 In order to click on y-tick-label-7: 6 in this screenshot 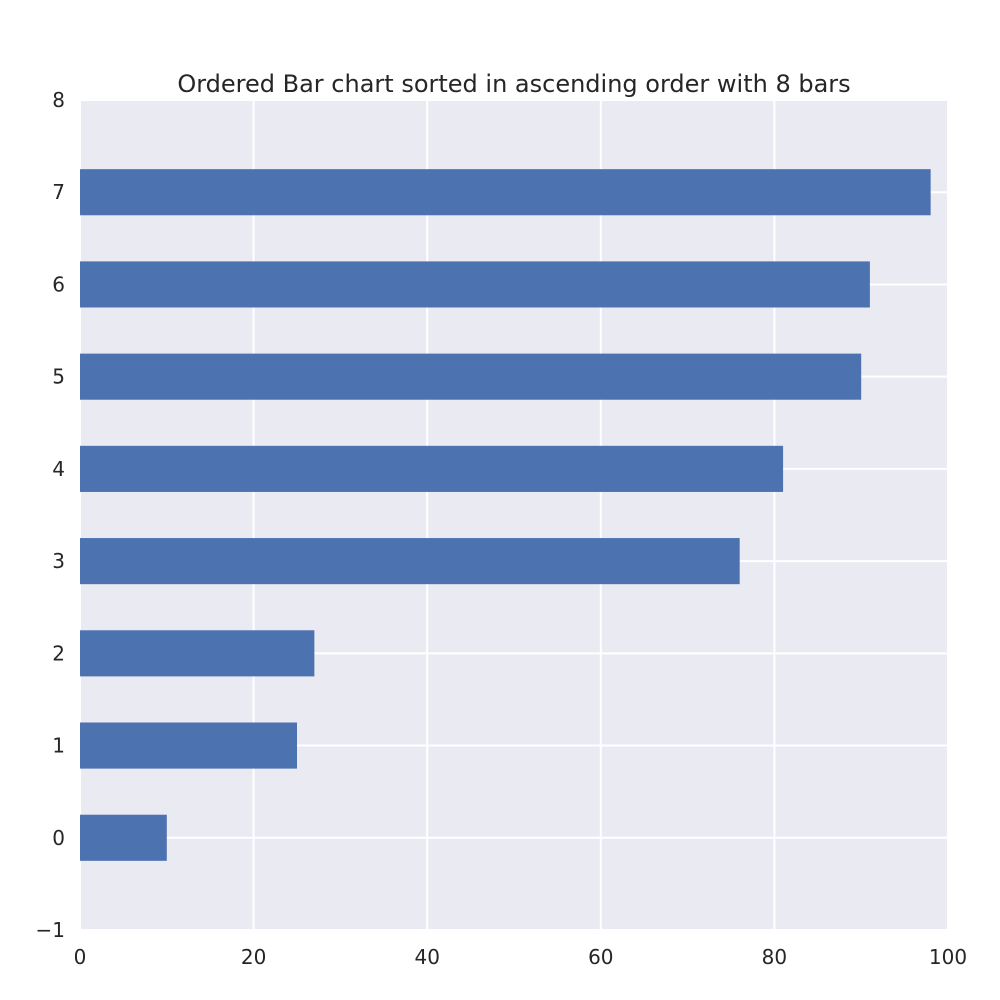, I will do `click(58, 284)`.